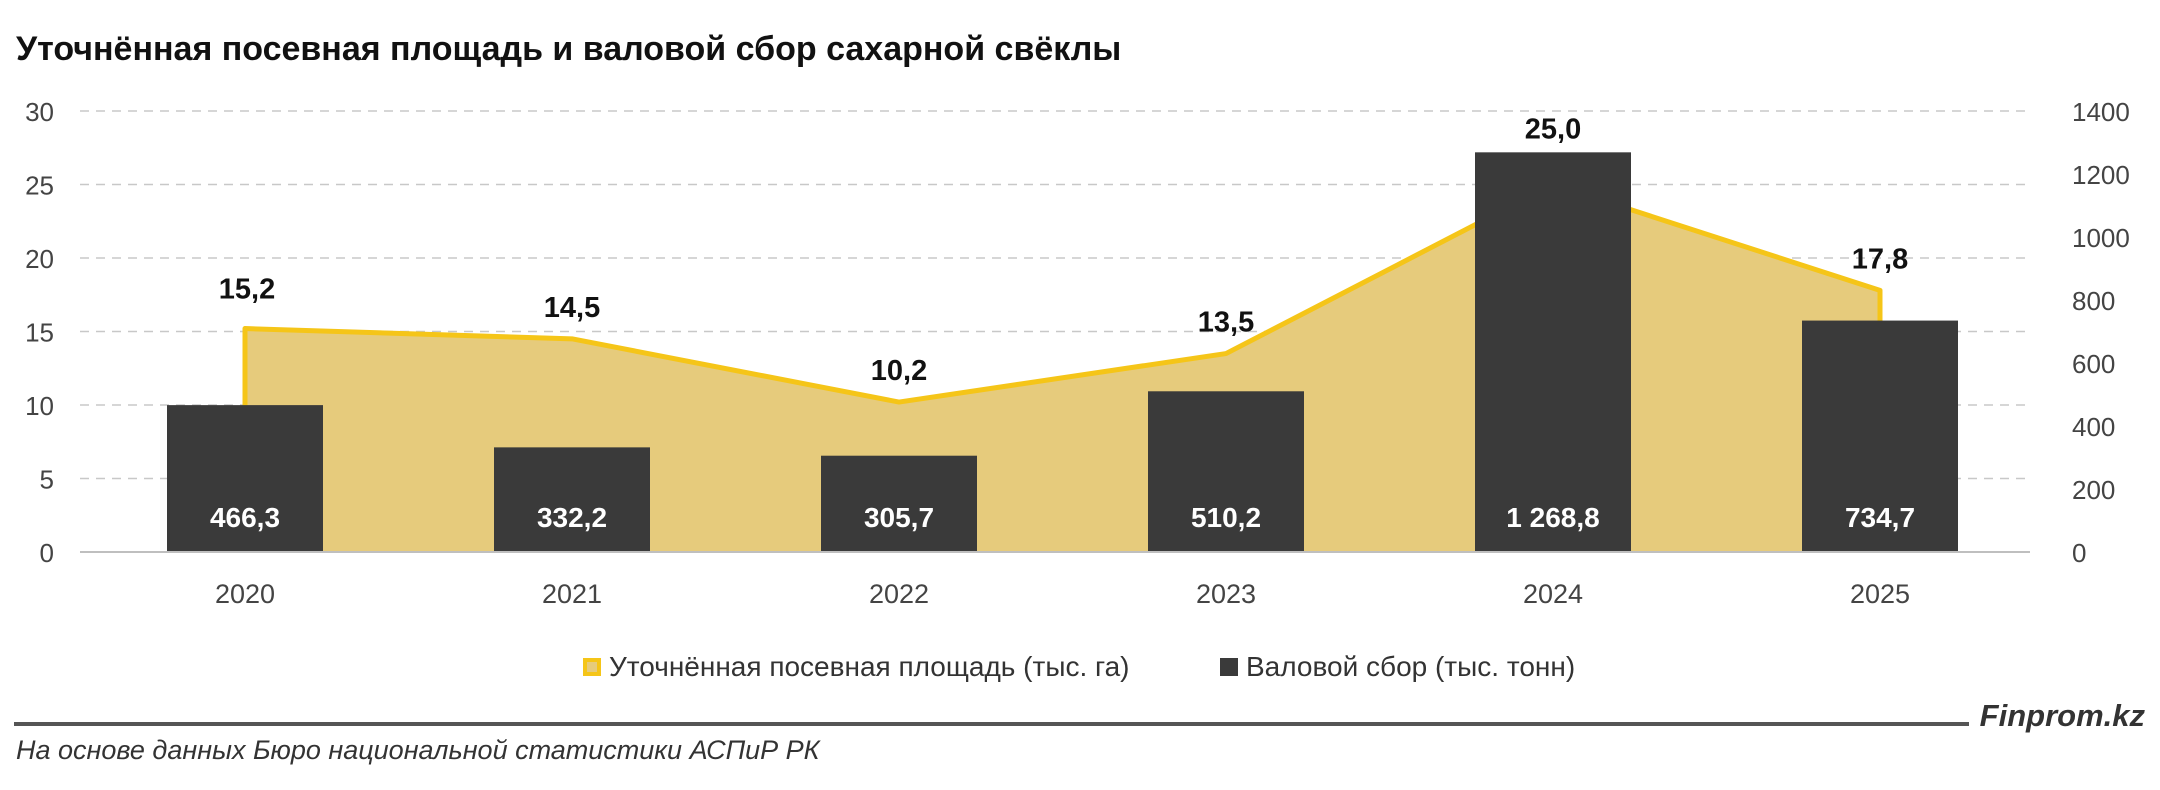 The height and width of the screenshot is (790, 2160). What do you see at coordinates (2079, 553) in the screenshot?
I see `y-right-tick-label: 0` at bounding box center [2079, 553].